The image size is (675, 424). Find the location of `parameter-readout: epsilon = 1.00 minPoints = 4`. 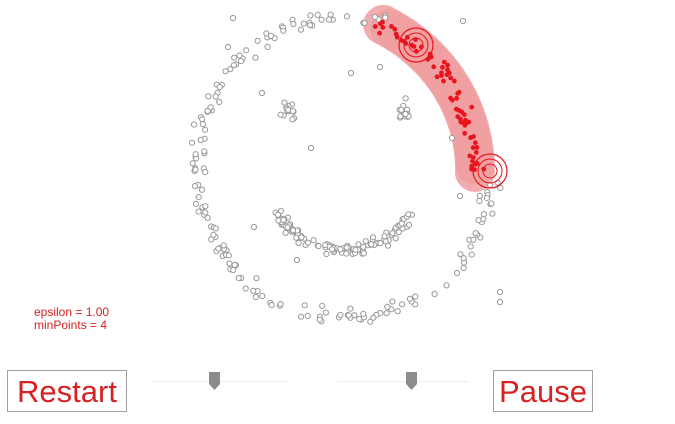

parameter-readout: epsilon = 1.00 minPoints = 4 is located at coordinates (71, 319).